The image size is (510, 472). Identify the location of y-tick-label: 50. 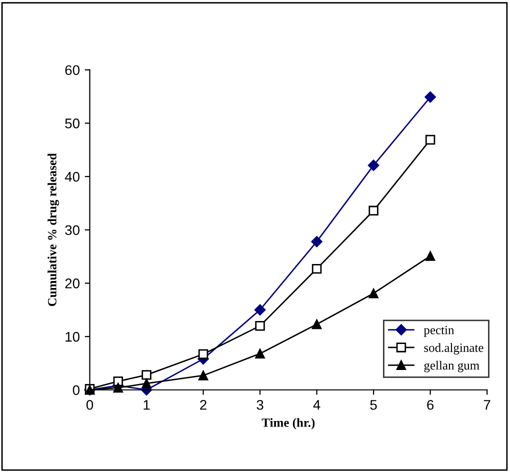
(72, 123).